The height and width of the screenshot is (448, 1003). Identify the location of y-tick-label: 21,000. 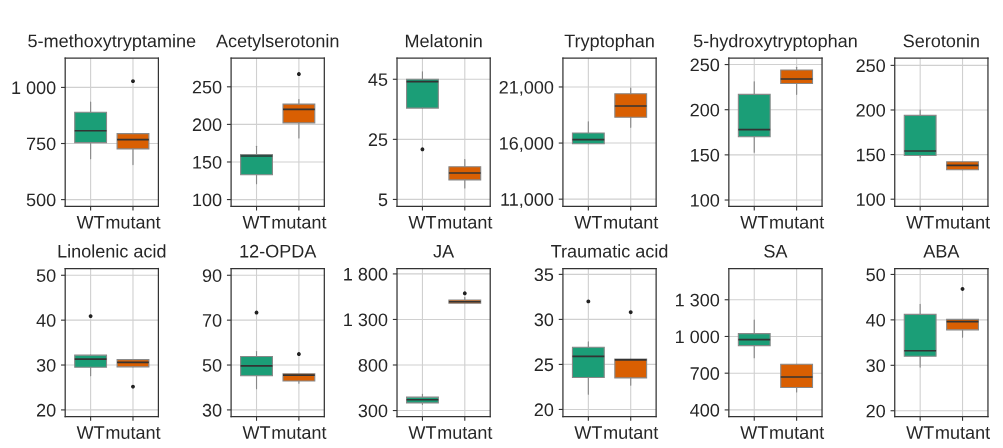
(526, 88).